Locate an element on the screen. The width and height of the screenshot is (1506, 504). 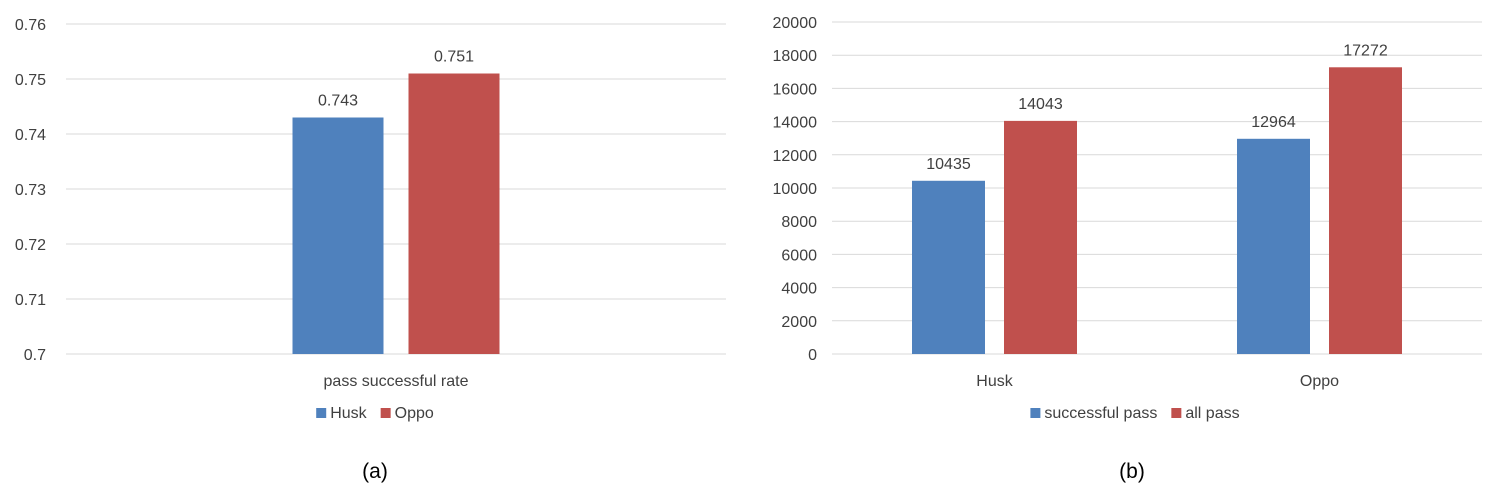
data-label: 0.751 is located at coordinates (454, 57).